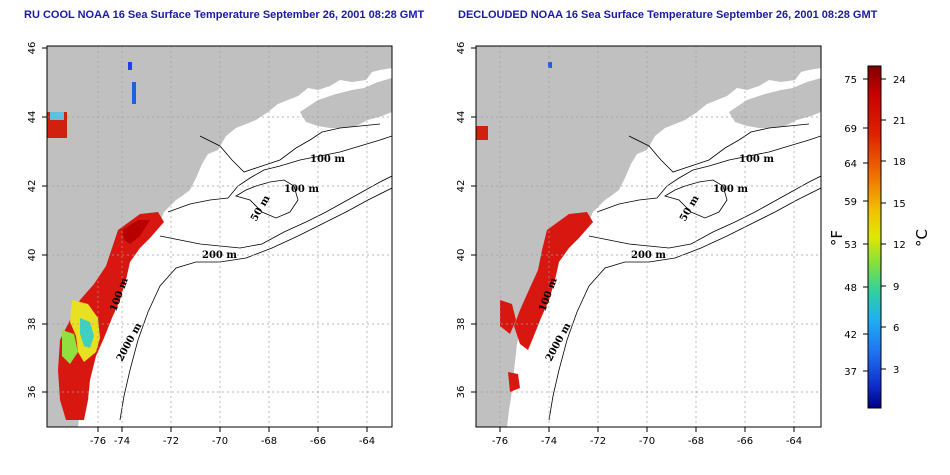 The image size is (950, 475). What do you see at coordinates (850, 288) in the screenshot?
I see `fahrenheit-tick: 48` at bounding box center [850, 288].